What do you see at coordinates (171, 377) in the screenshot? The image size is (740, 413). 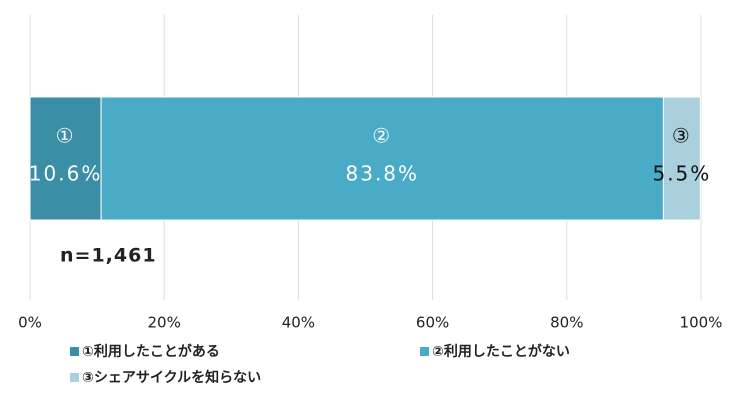 I see `legend-label: ③シェアサイクルを知らない` at bounding box center [171, 377].